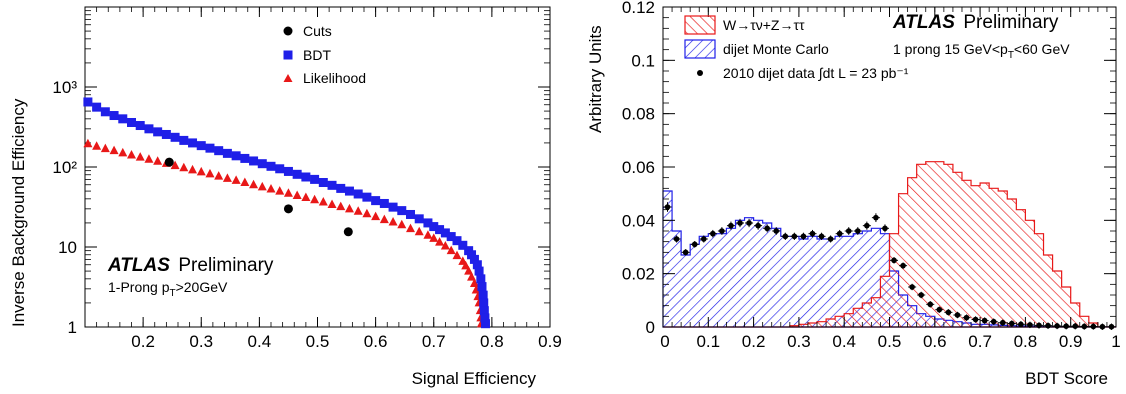  What do you see at coordinates (64, 207) in the screenshot?
I see `roc-y-tick-labels: 1 10 10² 10³` at bounding box center [64, 207].